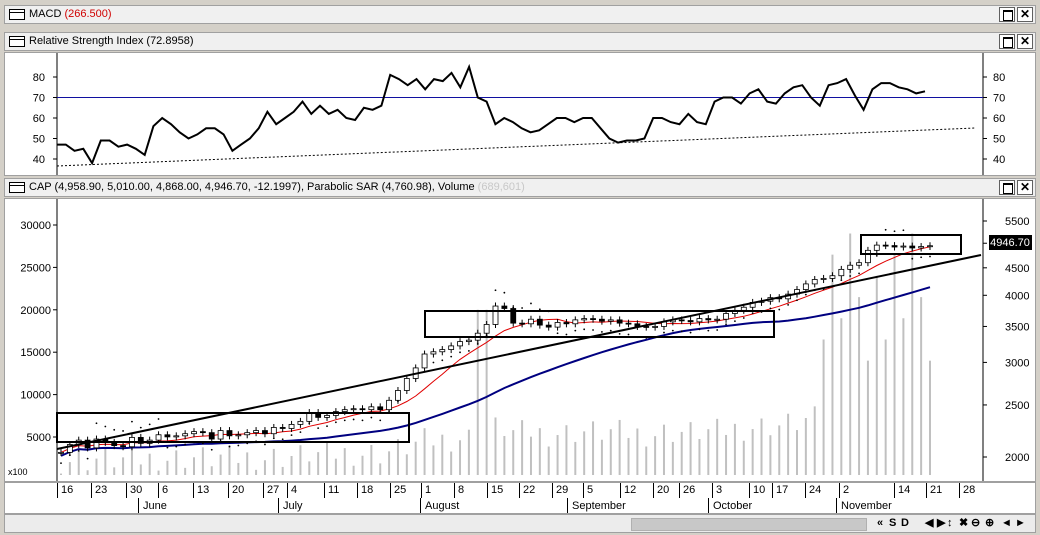 This screenshot has width=1040, height=535. I want to click on volume-ytick: 25000, so click(35, 268).